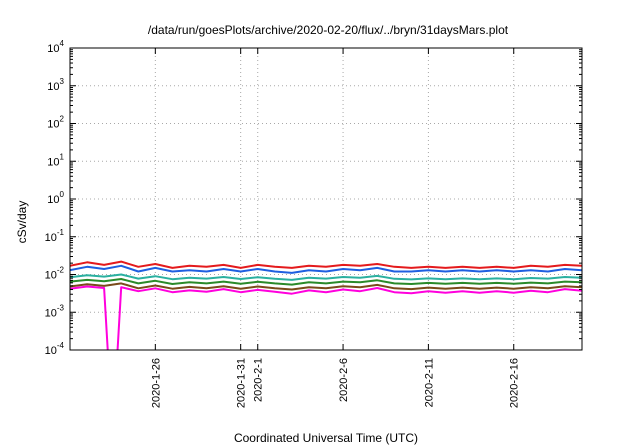 The image size is (640, 448). Describe the element at coordinates (55, 47) in the screenshot. I see `y-tick-label: 10⁴` at that location.